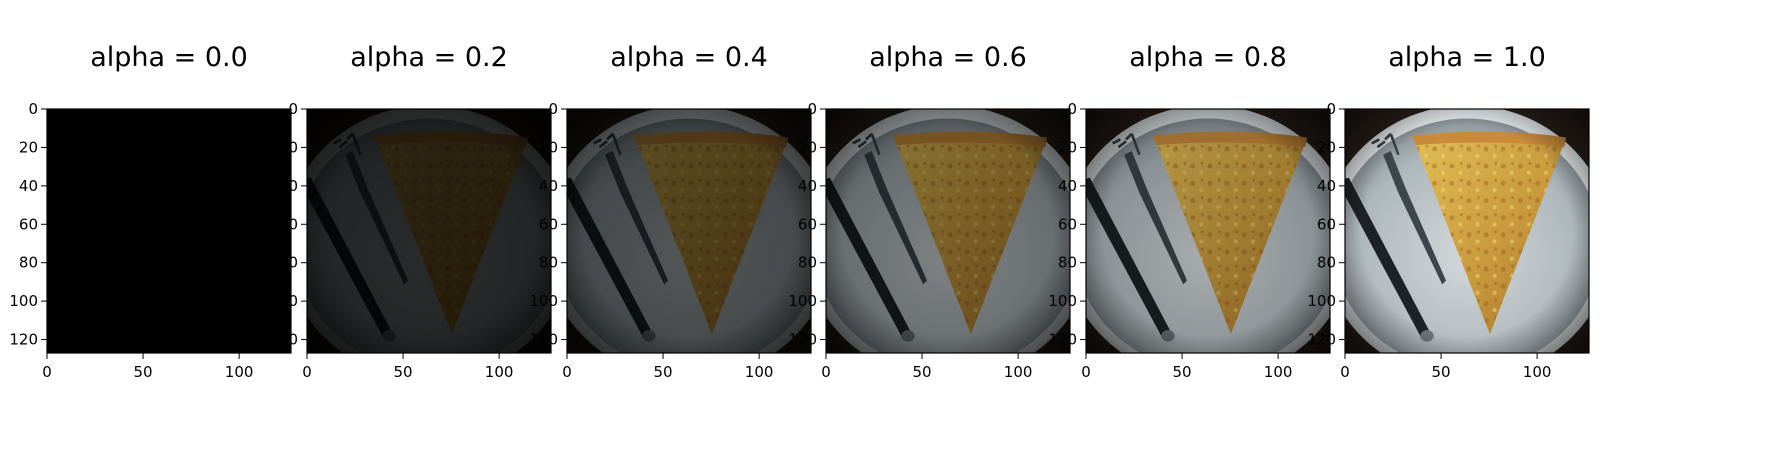 Image resolution: width=1766 pixels, height=452 pixels. What do you see at coordinates (429, 57) in the screenshot?
I see `panel-title: alpha = 0.2` at bounding box center [429, 57].